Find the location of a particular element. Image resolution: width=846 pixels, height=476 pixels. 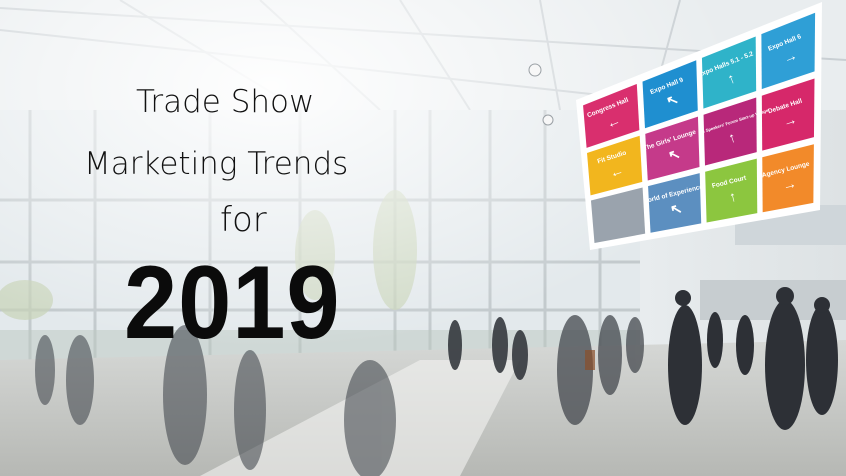

headline-year: 2019 is located at coordinates (232, 303).